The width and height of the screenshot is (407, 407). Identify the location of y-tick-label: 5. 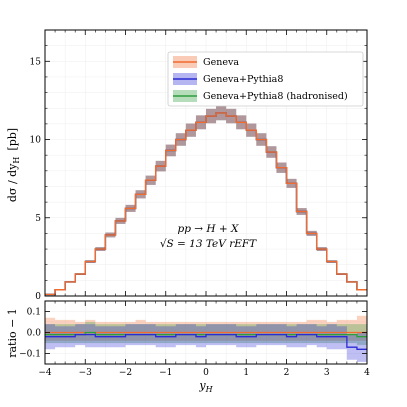
(38, 219).